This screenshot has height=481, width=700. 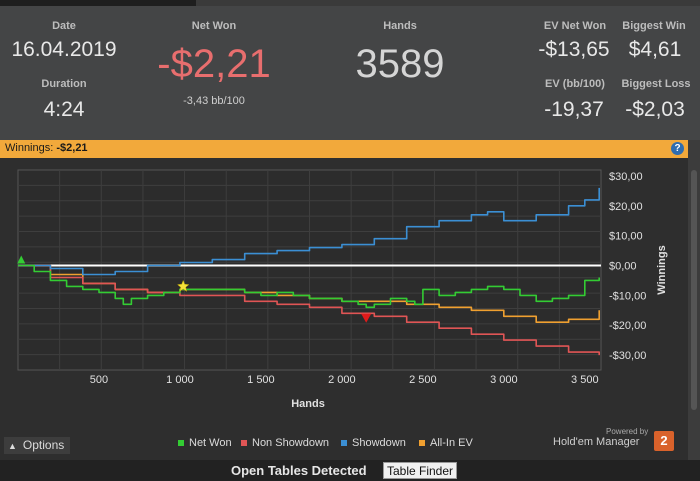 I want to click on biggest-win-label: Biggest Win, so click(x=654, y=26).